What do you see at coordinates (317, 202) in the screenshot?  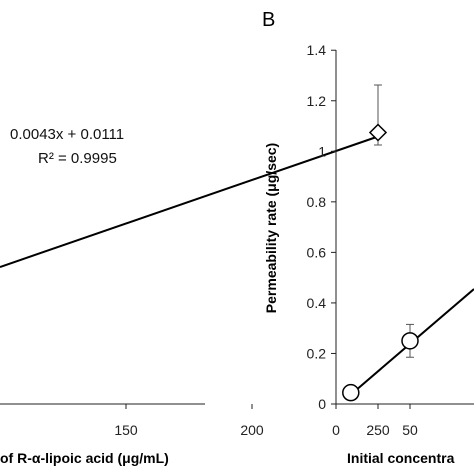 I see `y-tick-label: 0.8` at bounding box center [317, 202].